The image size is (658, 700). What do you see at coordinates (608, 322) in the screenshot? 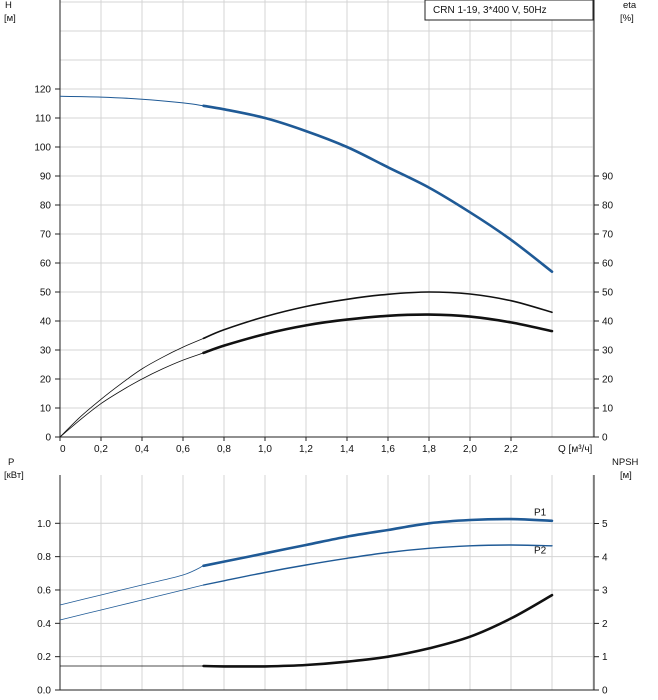
I see `eta-tick-label: 40` at bounding box center [608, 322].